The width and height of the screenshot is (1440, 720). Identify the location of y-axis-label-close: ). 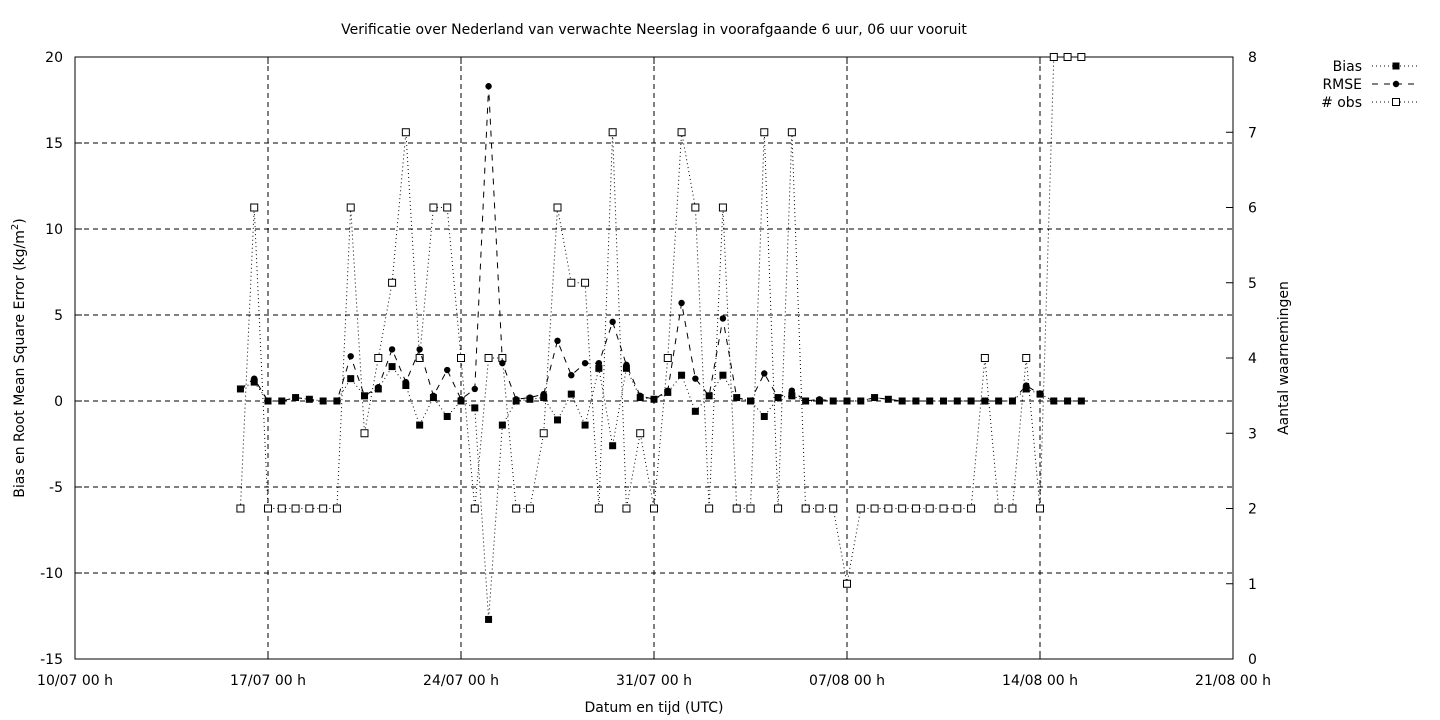
(20, 220).